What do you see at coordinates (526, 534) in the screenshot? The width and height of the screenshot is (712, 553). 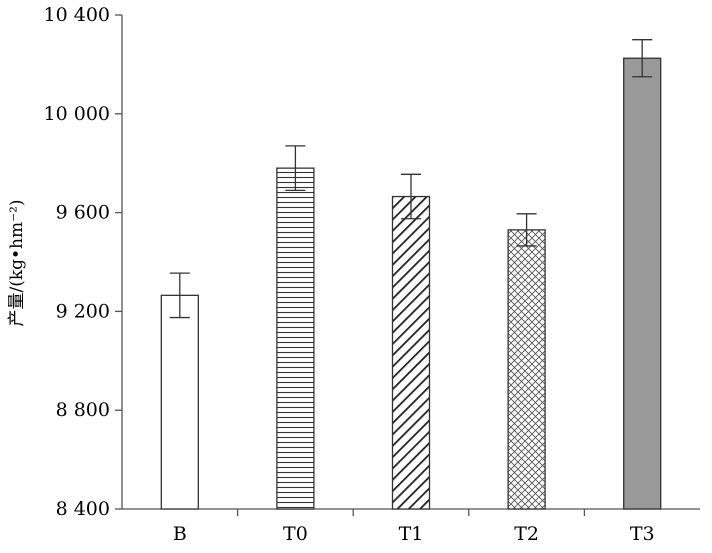 I see `x-tick-label-T2: T2` at bounding box center [526, 534].